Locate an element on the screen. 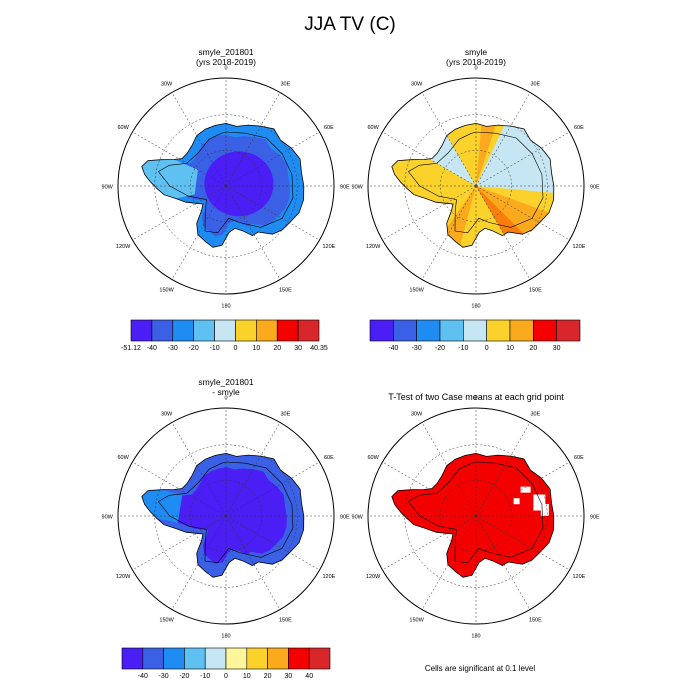 The image size is (700, 700). panel-title-line: (yrs 2018-2019) is located at coordinates (226, 62).